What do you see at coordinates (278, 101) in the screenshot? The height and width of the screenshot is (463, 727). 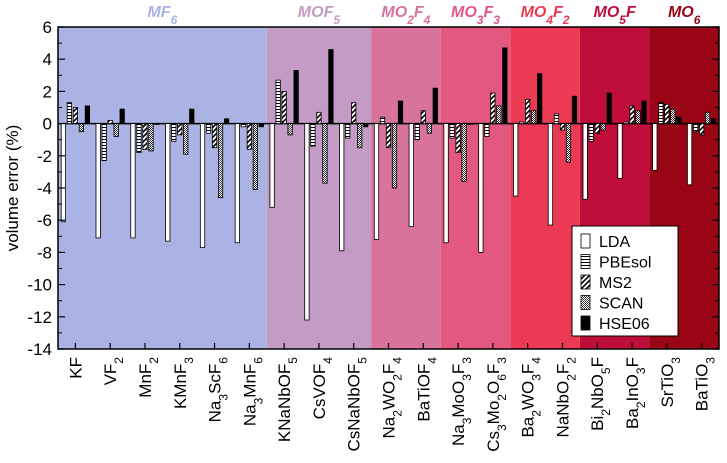 I see `bar-pbesol-knanbof5` at bounding box center [278, 101].